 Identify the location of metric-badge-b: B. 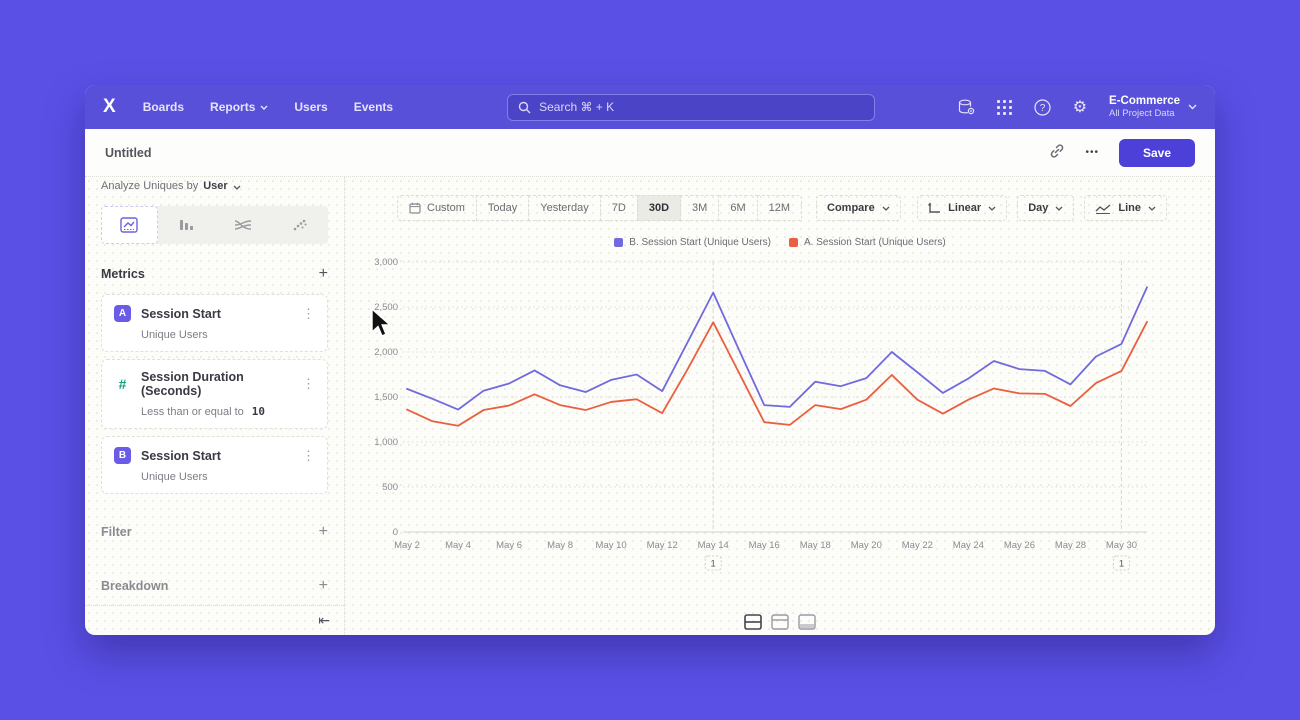
(122, 455).